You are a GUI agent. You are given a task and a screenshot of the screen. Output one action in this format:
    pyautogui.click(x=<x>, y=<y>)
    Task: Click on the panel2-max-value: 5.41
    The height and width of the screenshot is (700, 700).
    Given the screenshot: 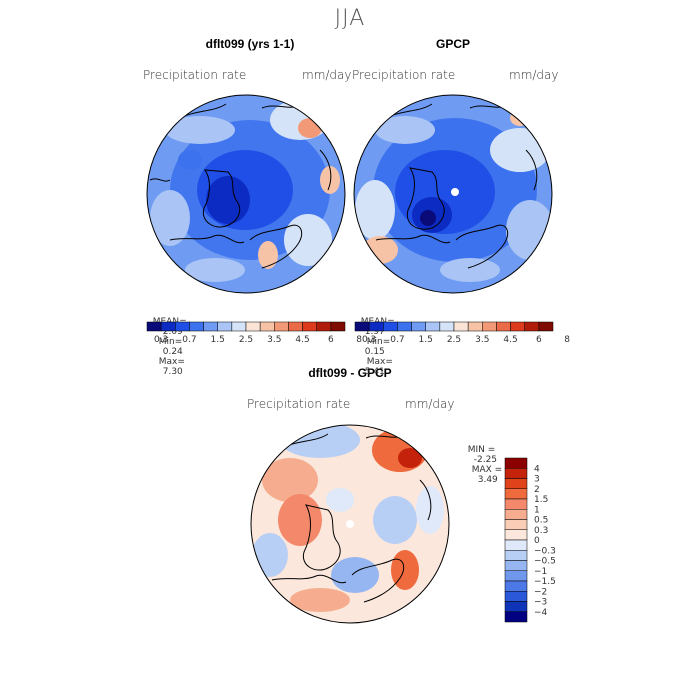 What is the action you would take?
    pyautogui.click(x=374, y=372)
    